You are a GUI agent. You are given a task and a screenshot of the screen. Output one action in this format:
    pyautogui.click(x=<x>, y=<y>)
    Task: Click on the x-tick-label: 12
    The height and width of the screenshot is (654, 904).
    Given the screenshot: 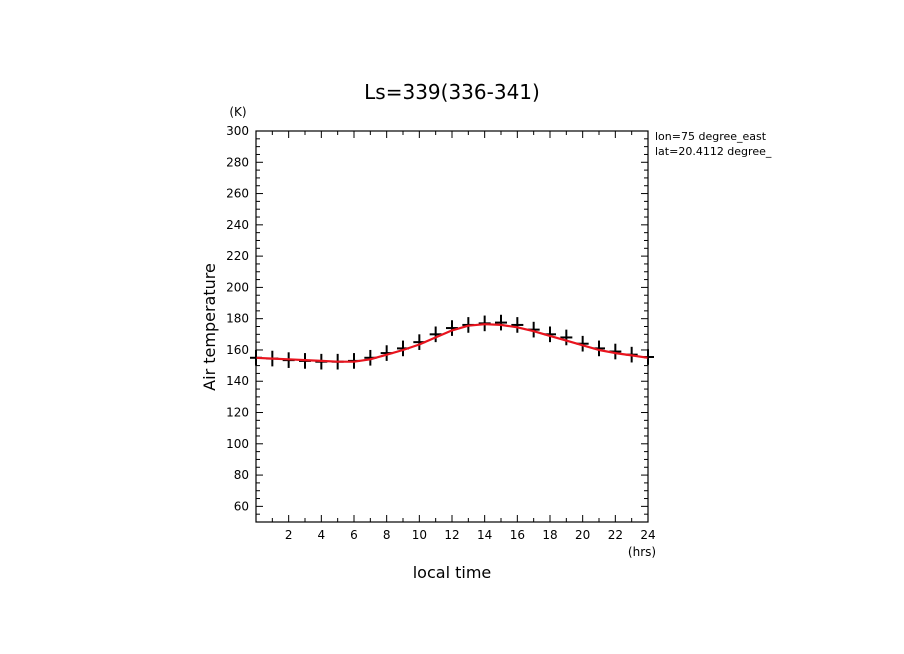 What is the action you would take?
    pyautogui.click(x=451, y=535)
    